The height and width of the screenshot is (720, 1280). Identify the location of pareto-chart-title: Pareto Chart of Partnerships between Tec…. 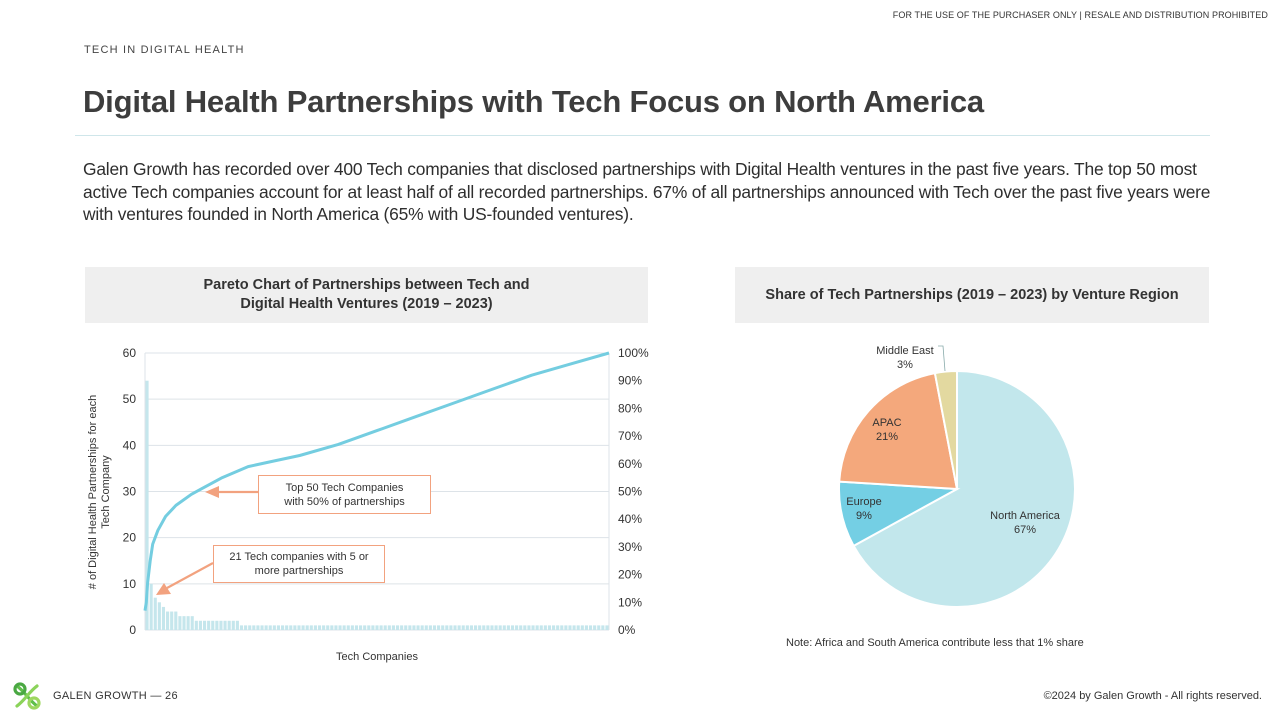
(366, 295).